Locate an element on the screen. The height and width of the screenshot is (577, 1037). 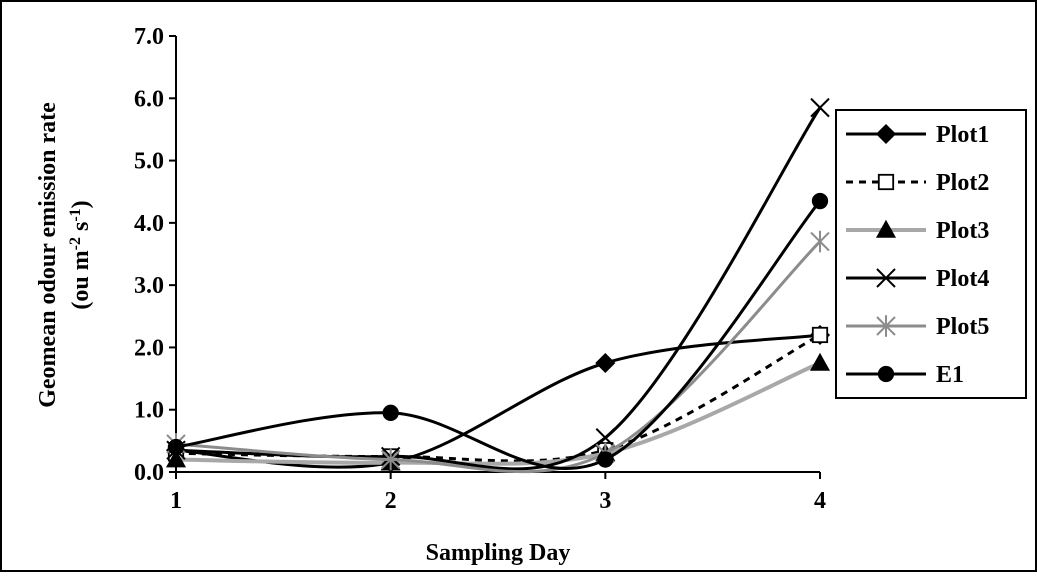
y-tick-label: 2.0 is located at coordinates (149, 348).